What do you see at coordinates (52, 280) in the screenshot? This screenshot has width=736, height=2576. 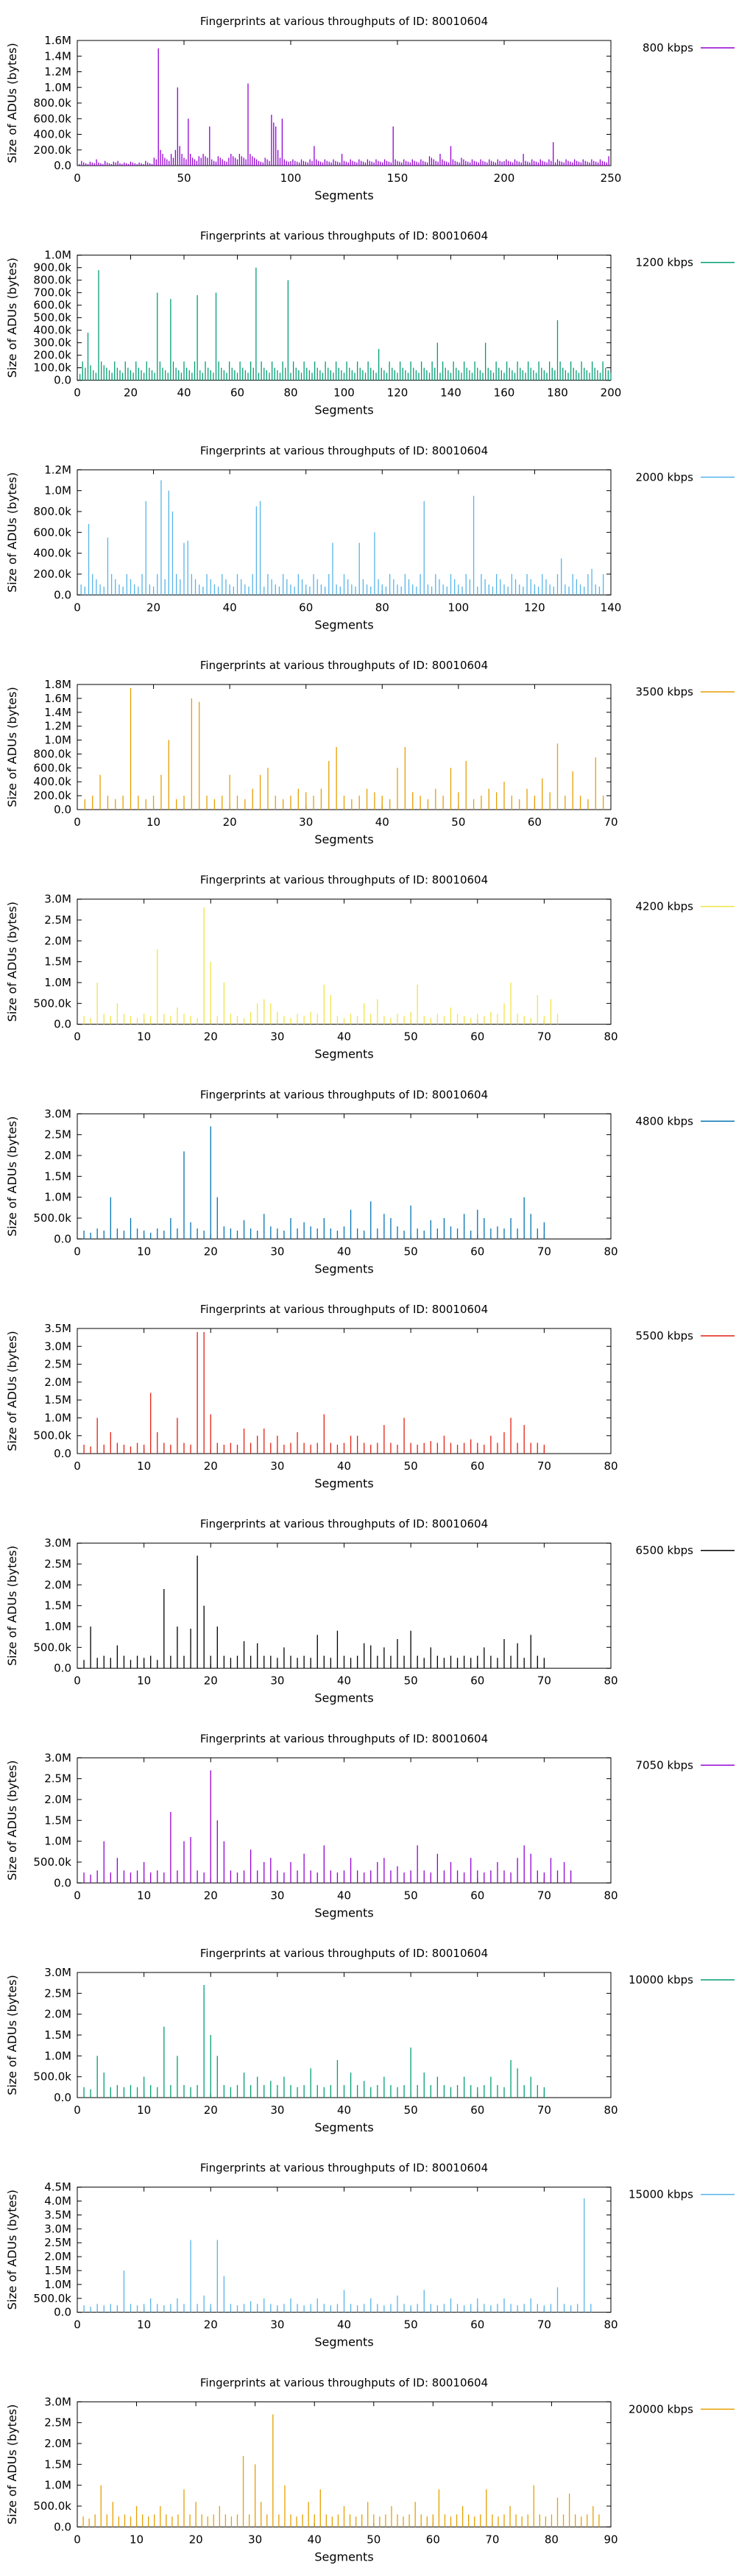 I see `y-tick-label: 800.0k` at bounding box center [52, 280].